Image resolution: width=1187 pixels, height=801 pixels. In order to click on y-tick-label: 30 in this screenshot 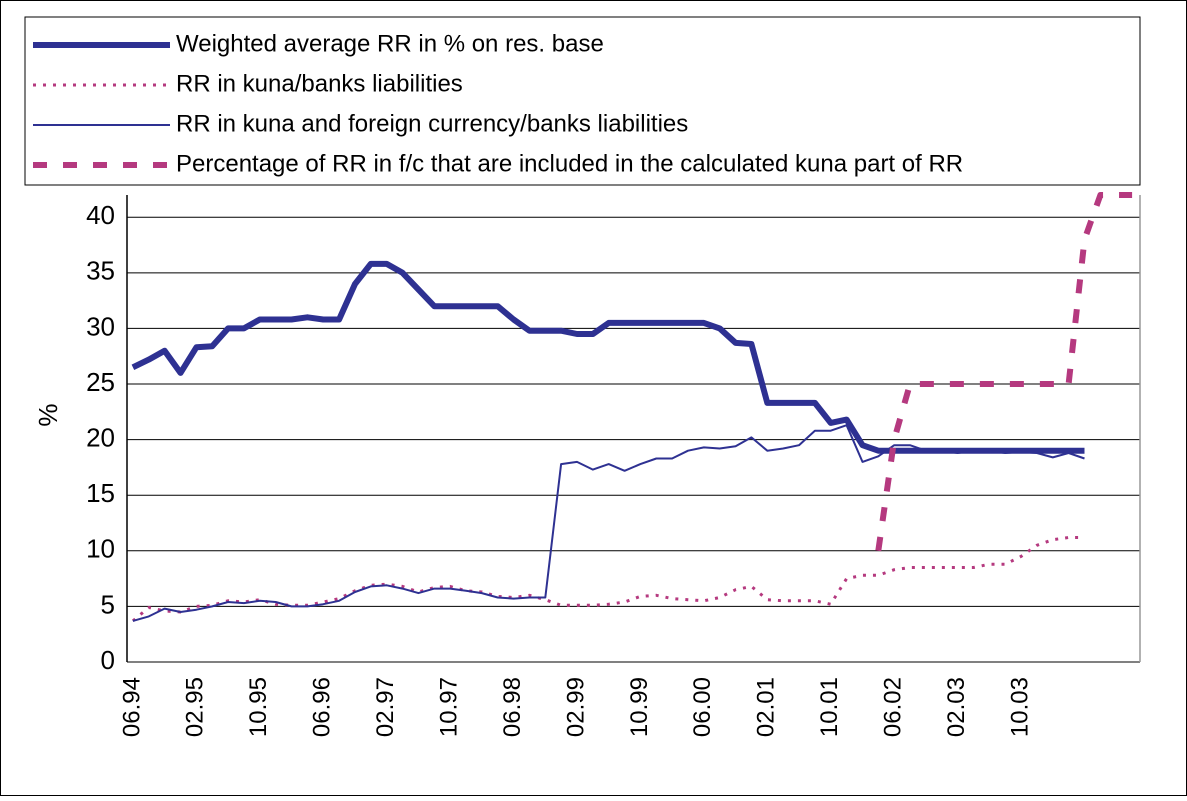, I will do `click(100, 326)`.